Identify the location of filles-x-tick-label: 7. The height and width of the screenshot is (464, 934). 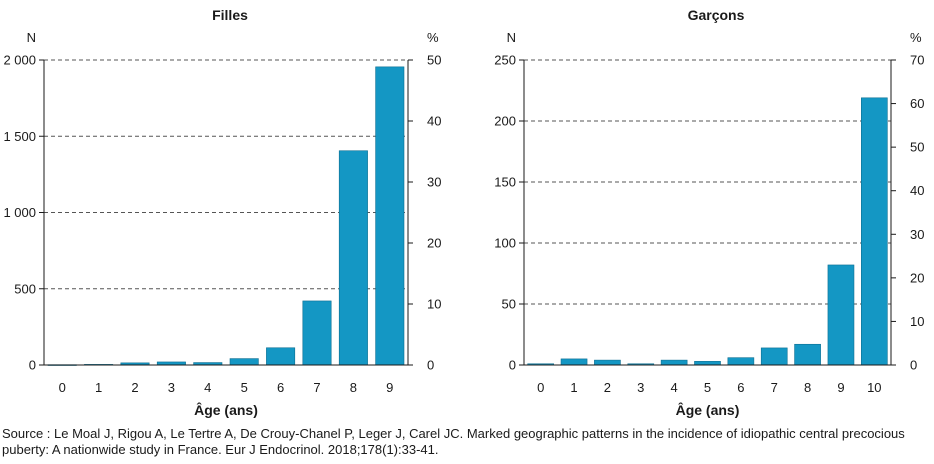
(316, 387).